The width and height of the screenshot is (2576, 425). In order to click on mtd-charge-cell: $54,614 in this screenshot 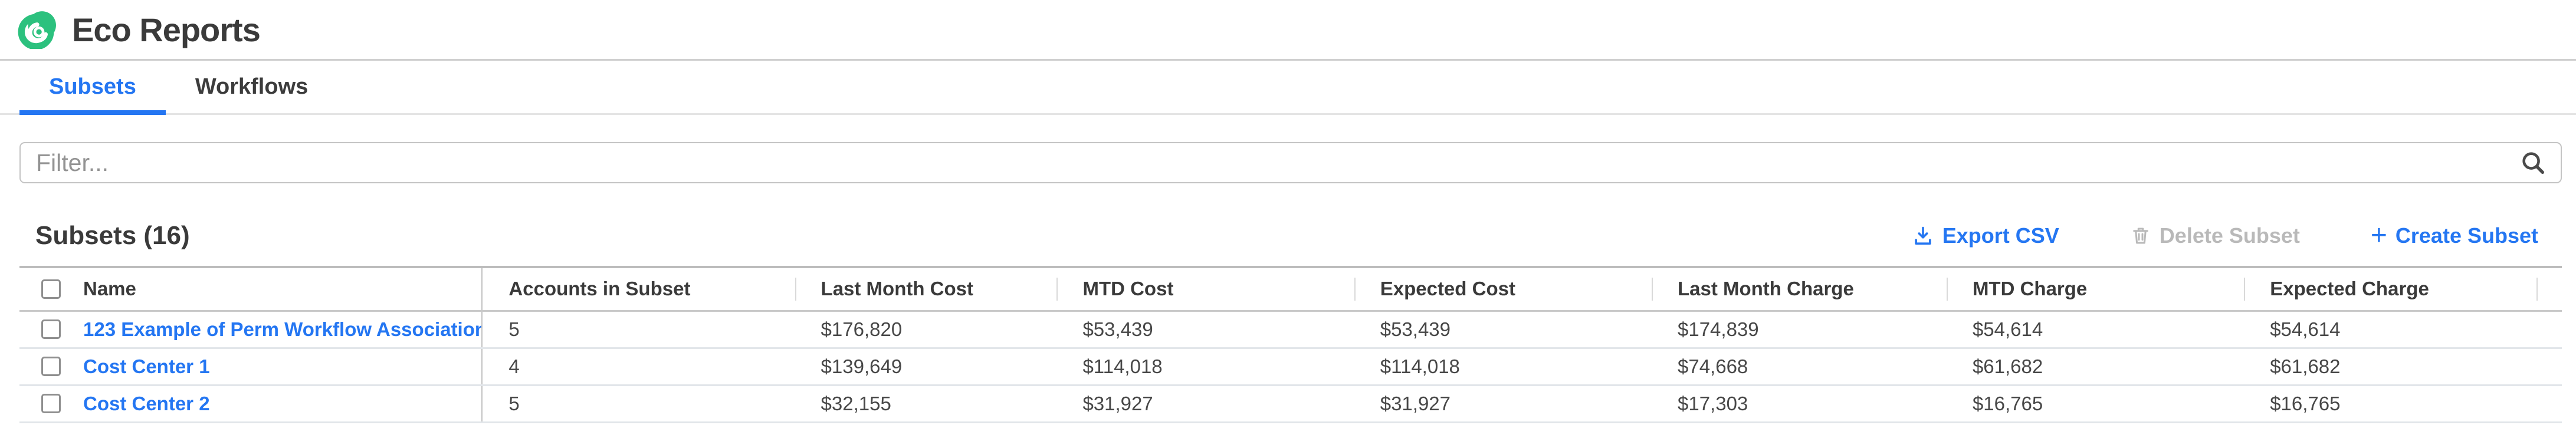, I will do `click(2095, 328)`.